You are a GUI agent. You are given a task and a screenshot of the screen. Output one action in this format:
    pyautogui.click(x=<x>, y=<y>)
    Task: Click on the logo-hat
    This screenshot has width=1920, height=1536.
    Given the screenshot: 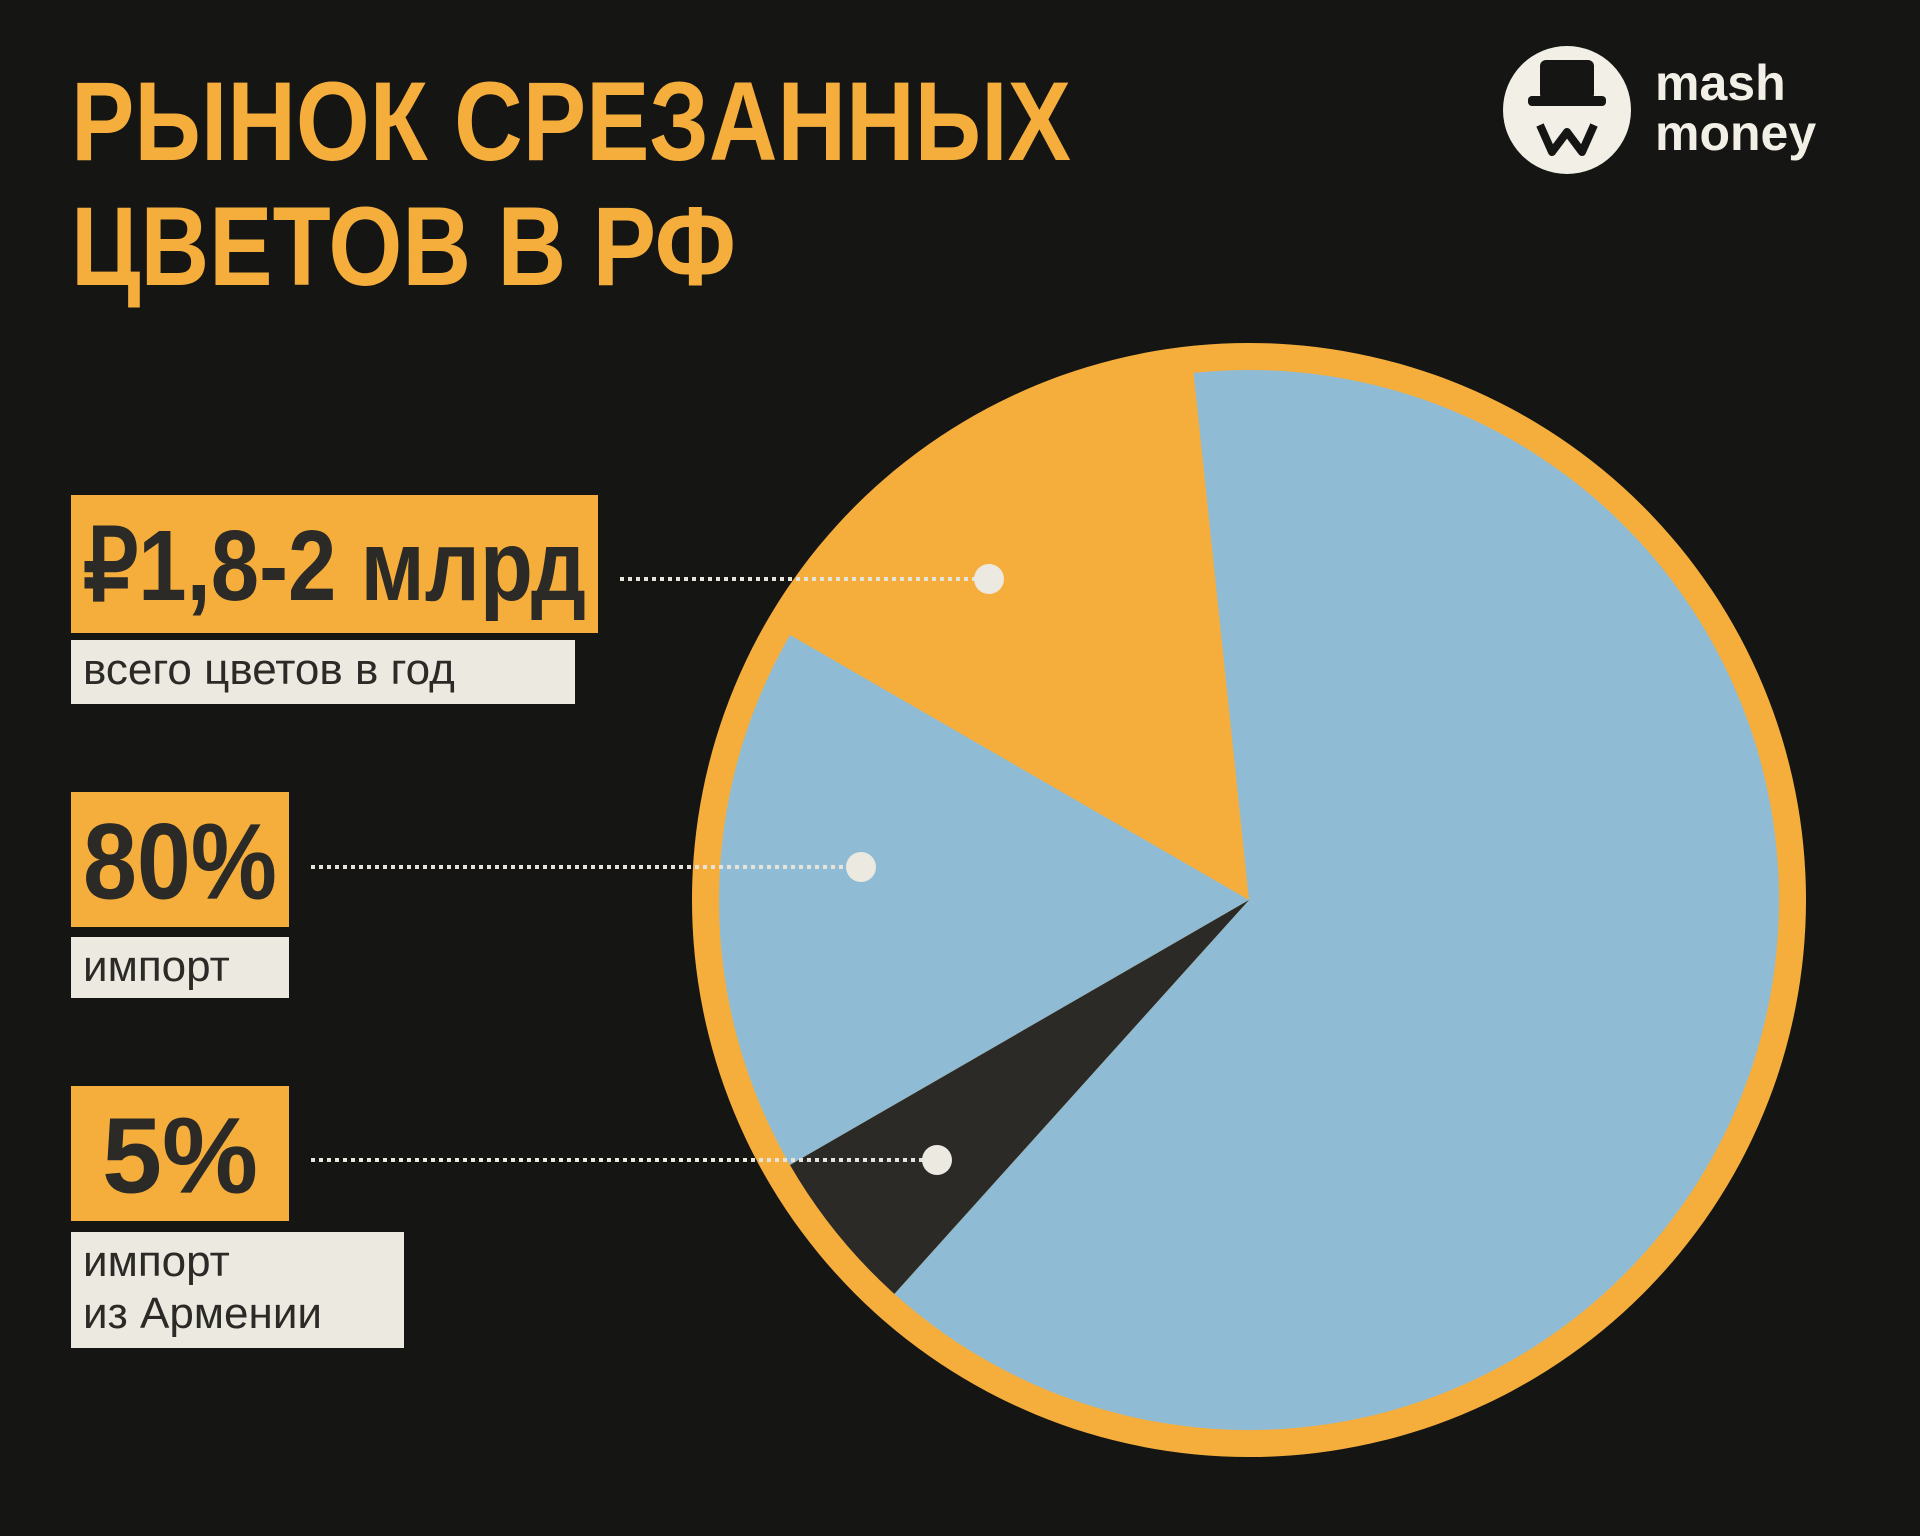 What is the action you would take?
    pyautogui.click(x=1567, y=80)
    